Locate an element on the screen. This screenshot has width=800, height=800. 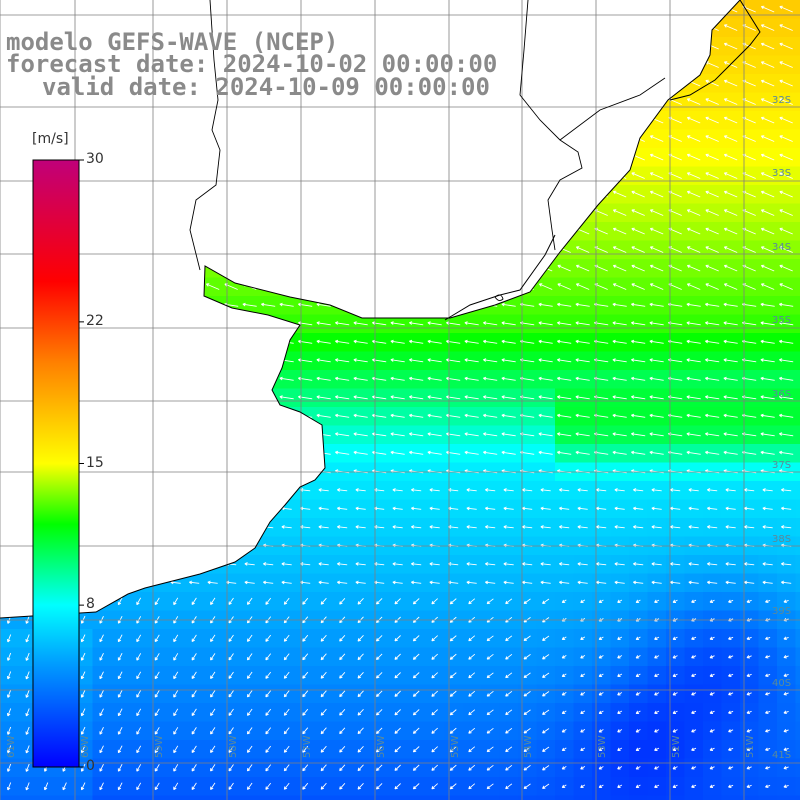
colorbar-unit: [m/s] is located at coordinates (50, 139).